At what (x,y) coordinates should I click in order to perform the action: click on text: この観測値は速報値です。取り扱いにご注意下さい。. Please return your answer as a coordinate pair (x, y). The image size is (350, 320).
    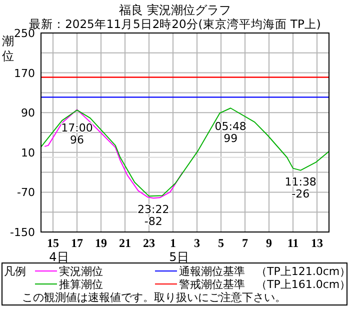
    Looking at the image, I should click on (154, 297).